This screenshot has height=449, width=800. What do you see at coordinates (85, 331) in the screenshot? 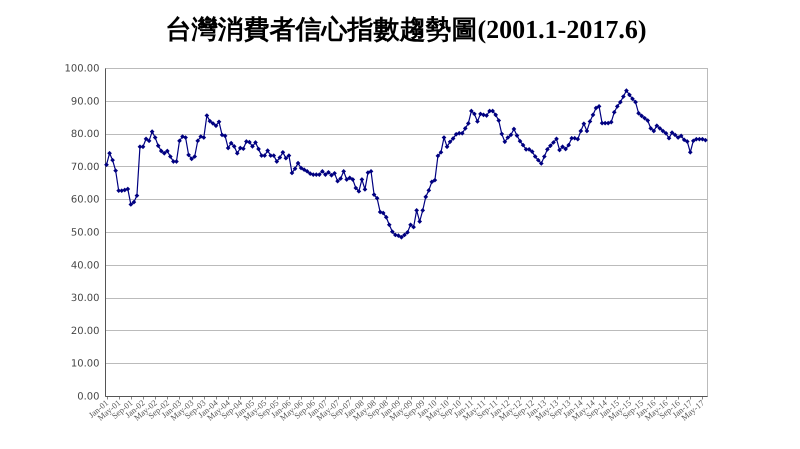
I see `y-tick-label: 20.00` at bounding box center [85, 331].